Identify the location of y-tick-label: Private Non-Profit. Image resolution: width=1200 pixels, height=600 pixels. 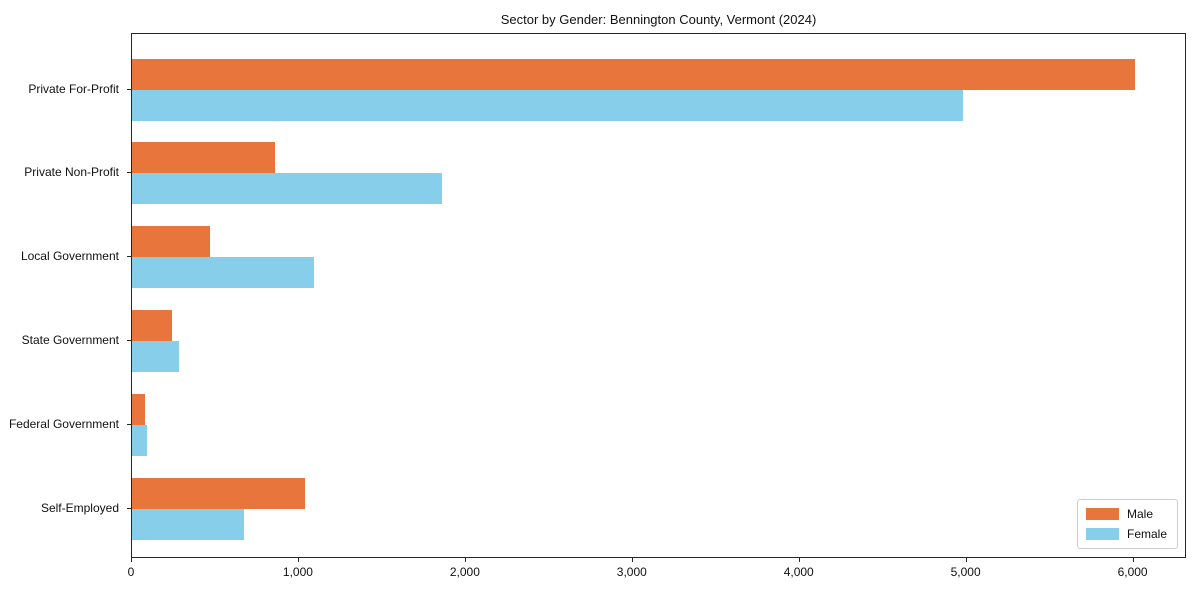
(71, 172).